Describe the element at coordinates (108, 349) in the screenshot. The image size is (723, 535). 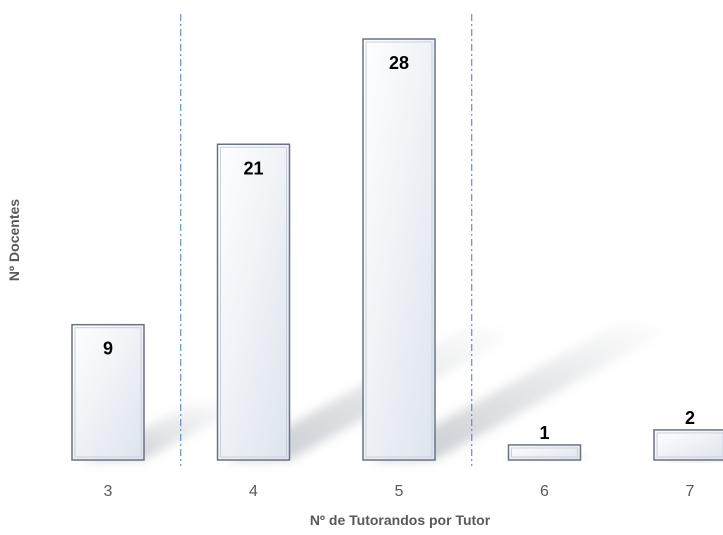
I see `value-label-3: 9` at that location.